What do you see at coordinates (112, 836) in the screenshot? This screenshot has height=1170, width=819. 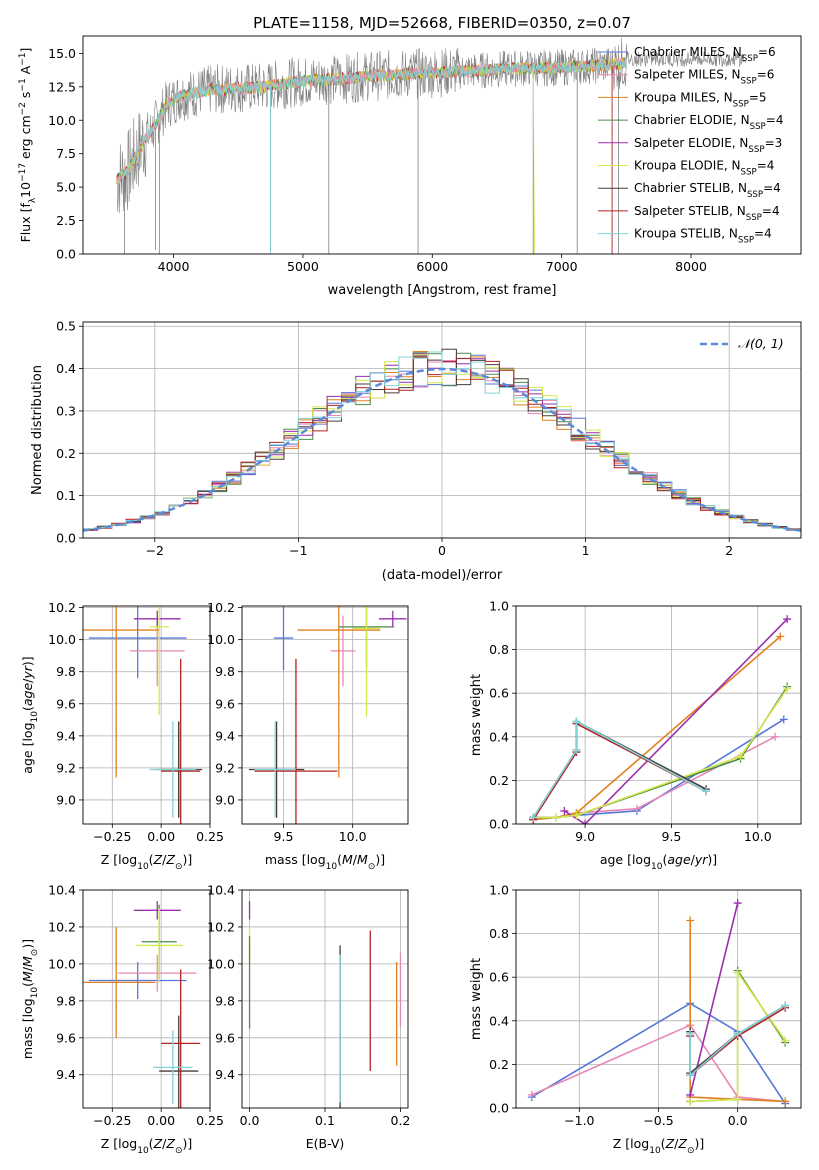 I see `x-tick-label: −0.25` at bounding box center [112, 836].